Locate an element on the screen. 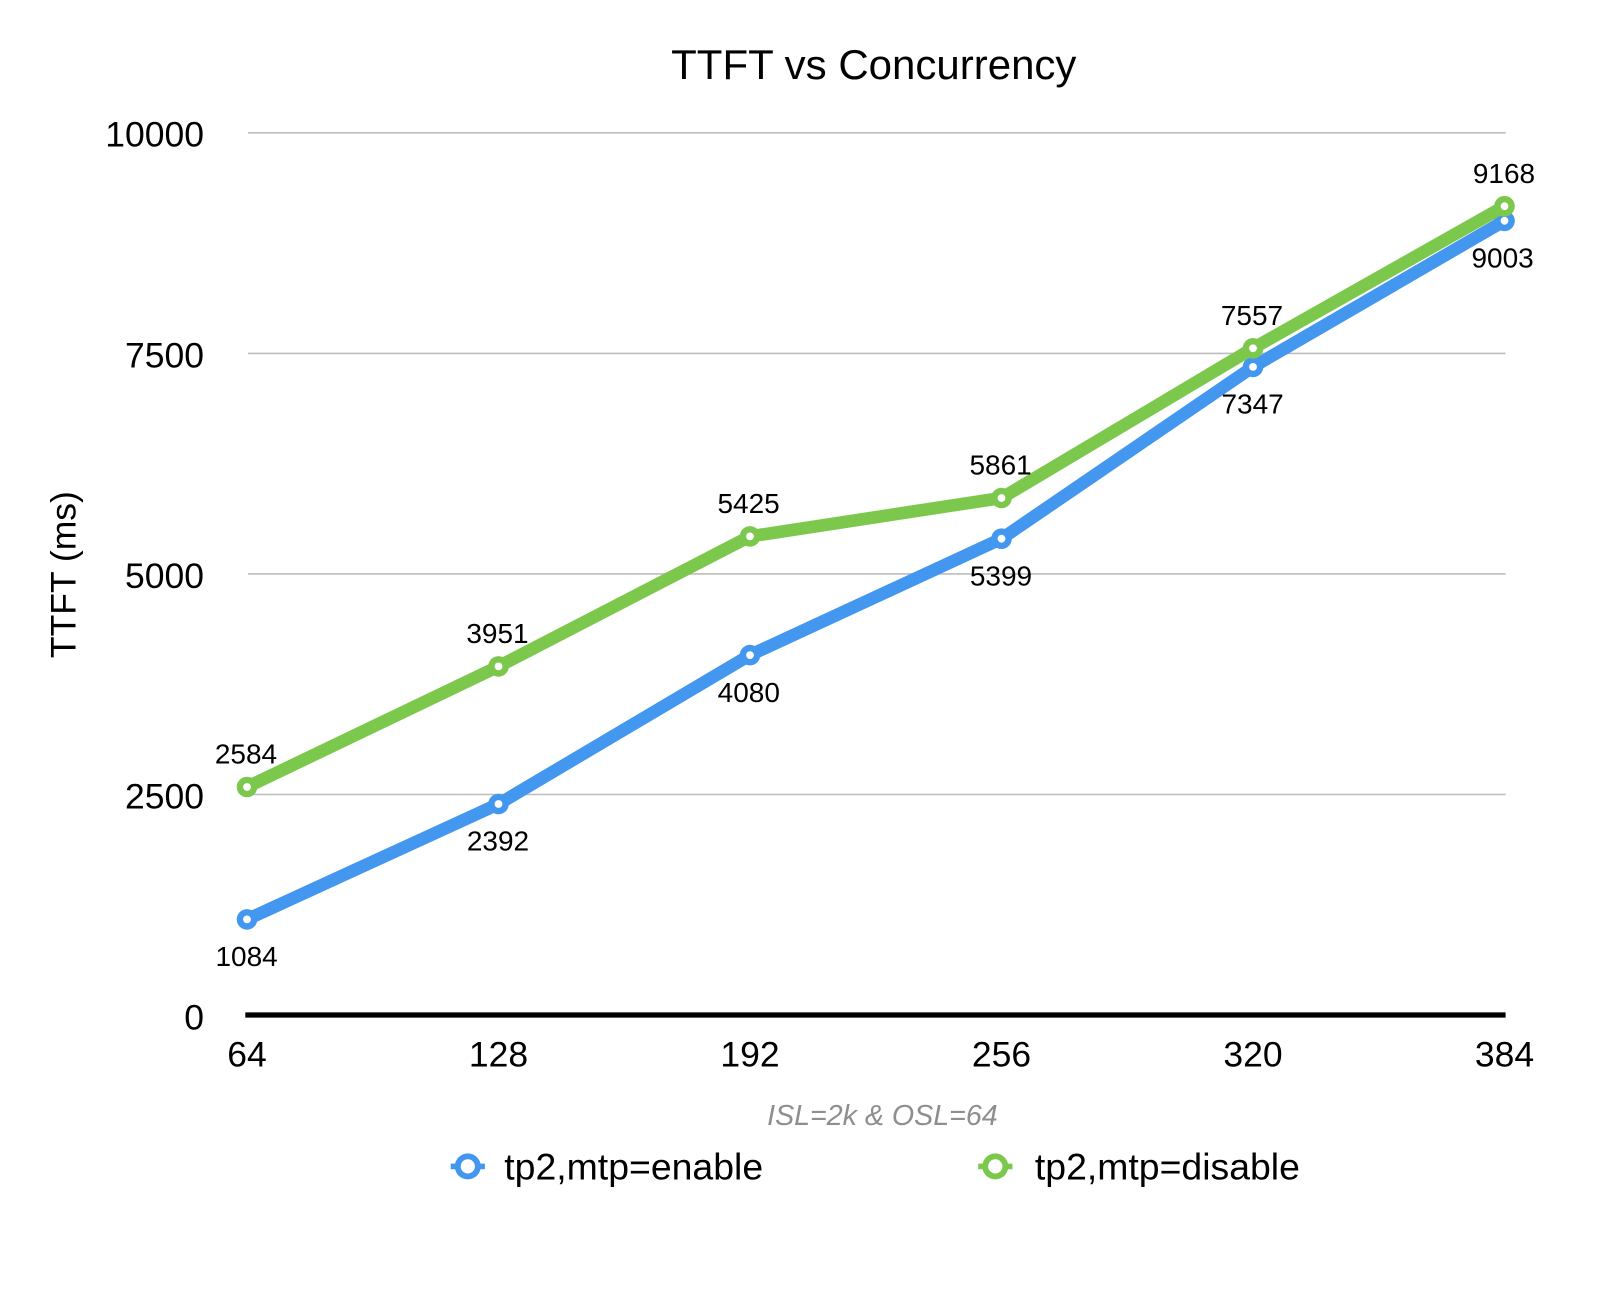 The height and width of the screenshot is (1316, 1612). svg-text: 10000 is located at coordinates (154, 135).